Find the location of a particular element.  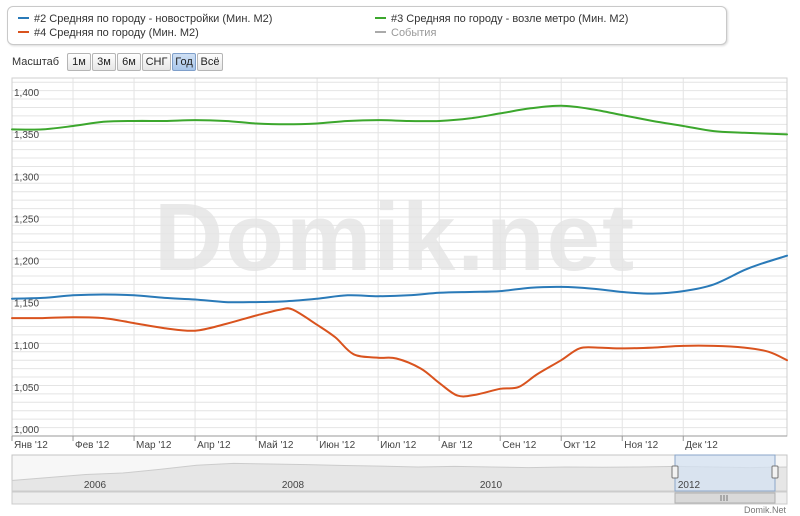

series-line-metro is located at coordinates (399, 120).